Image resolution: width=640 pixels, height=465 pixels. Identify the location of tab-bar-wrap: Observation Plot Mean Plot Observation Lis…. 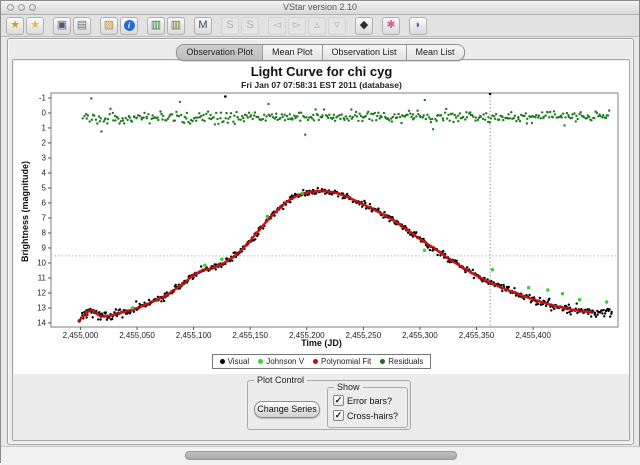
(320, 52).